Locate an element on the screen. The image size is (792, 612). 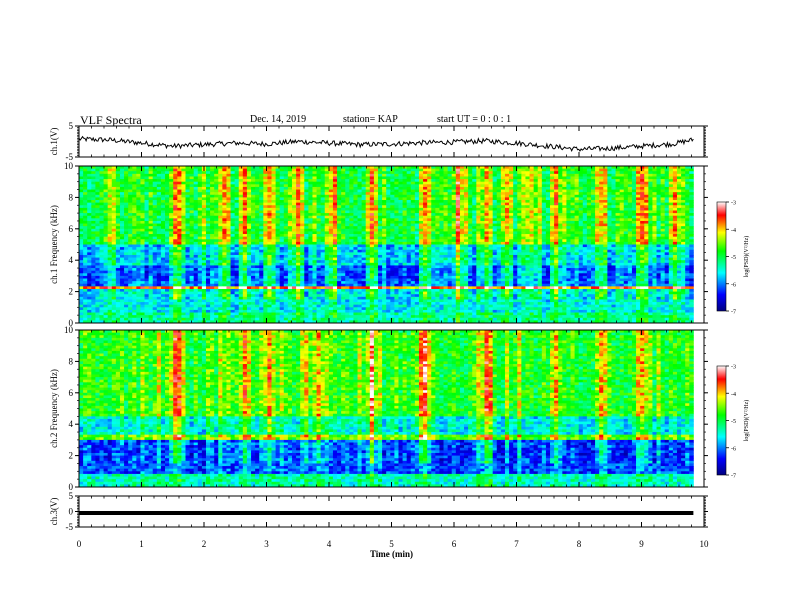
ch1-freq-axis-label: ch.1 Frequency (kHz) is located at coordinates (54, 244).